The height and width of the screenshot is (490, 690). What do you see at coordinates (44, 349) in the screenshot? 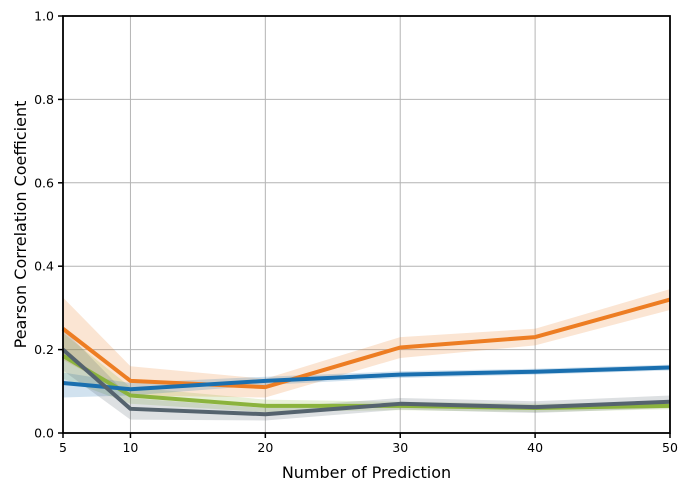
I see `y-tick-label-0.2: 0.2` at bounding box center [44, 349].